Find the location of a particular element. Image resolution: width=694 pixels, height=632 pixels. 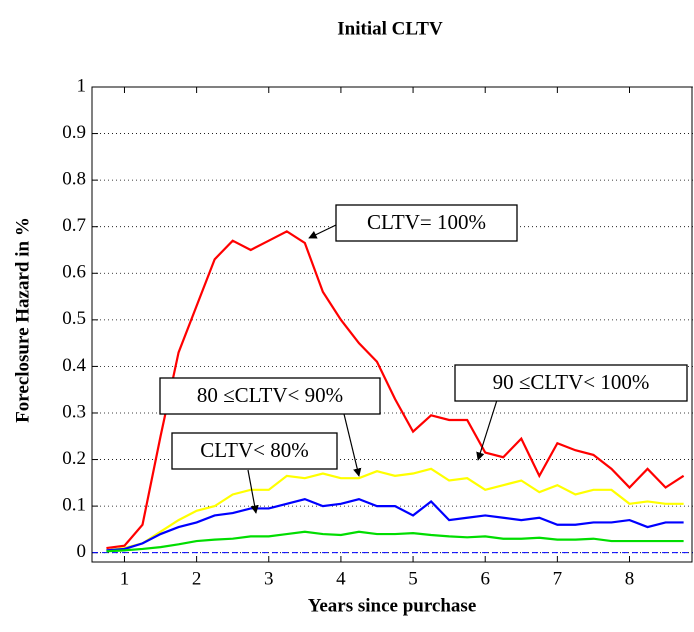

annotation-label: 80 ≤CLTV< 90% is located at coordinates (270, 395).